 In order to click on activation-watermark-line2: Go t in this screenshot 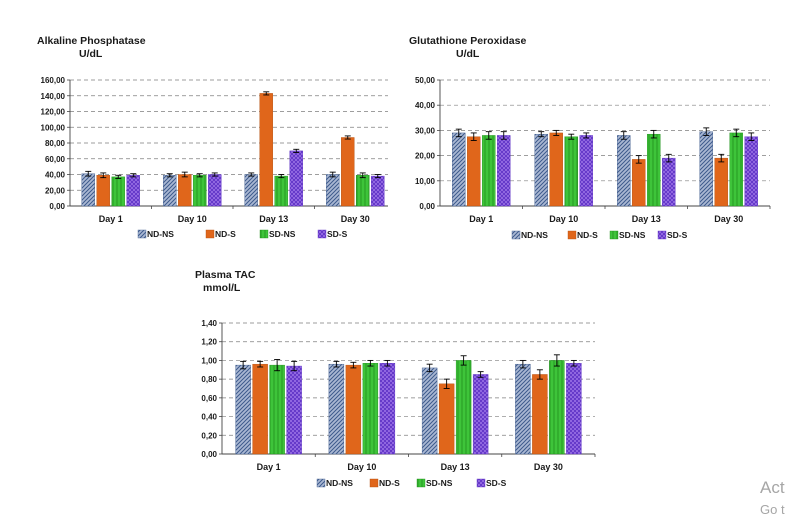, I will do `click(772, 509)`.